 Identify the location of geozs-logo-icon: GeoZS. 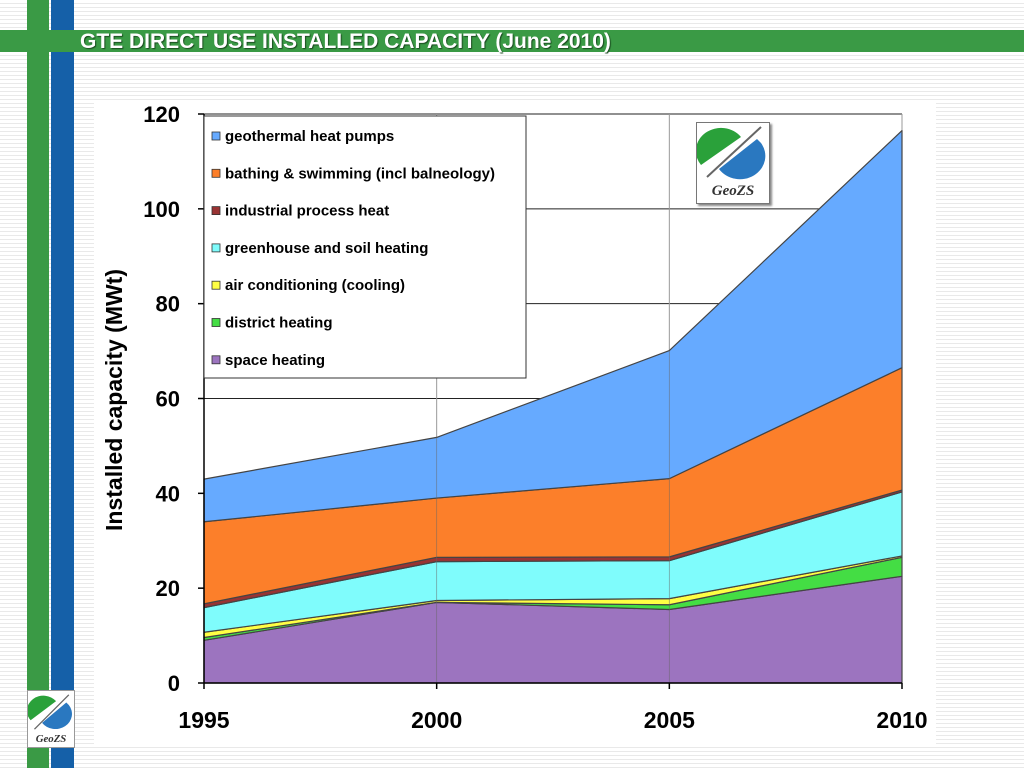
(730, 162).